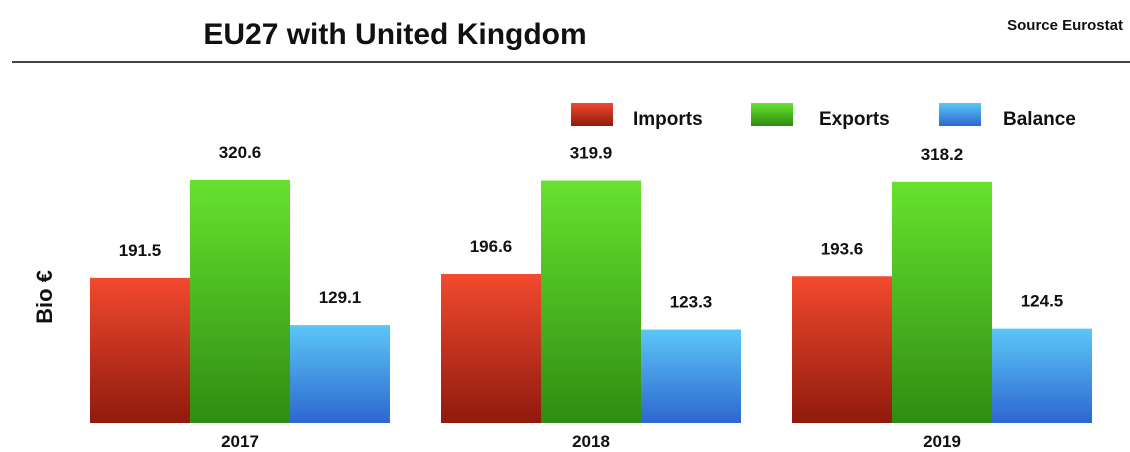  What do you see at coordinates (491, 246) in the screenshot?
I see `data-label-imports-2018: 196.6` at bounding box center [491, 246].